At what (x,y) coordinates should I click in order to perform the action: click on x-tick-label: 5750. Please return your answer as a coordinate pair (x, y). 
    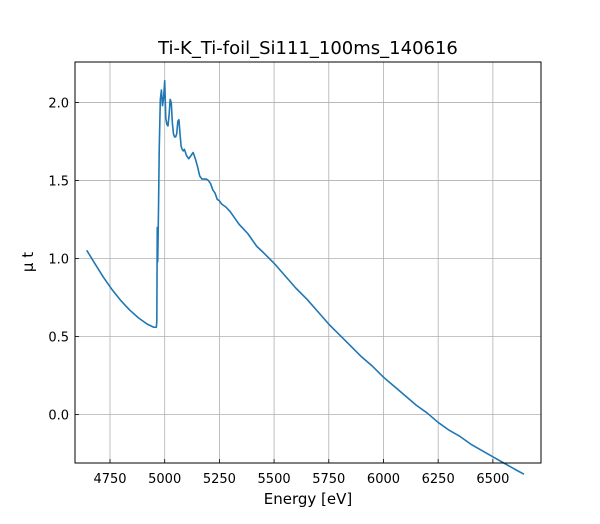
    Looking at the image, I should click on (328, 479).